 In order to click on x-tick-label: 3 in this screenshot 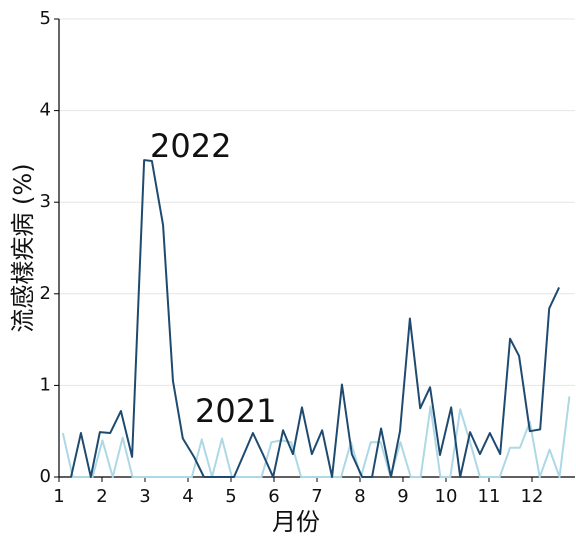, I will do `click(144, 496)`.